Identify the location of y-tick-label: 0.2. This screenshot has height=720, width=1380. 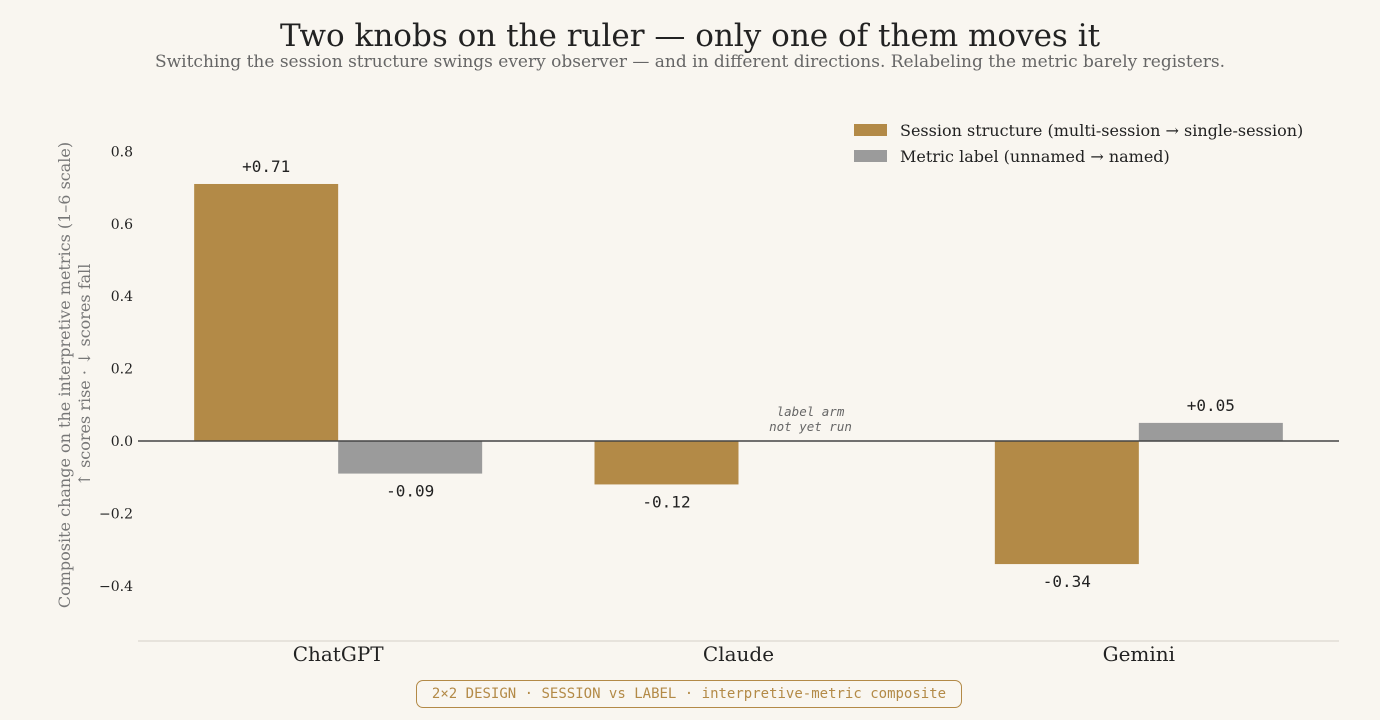
(122, 370).